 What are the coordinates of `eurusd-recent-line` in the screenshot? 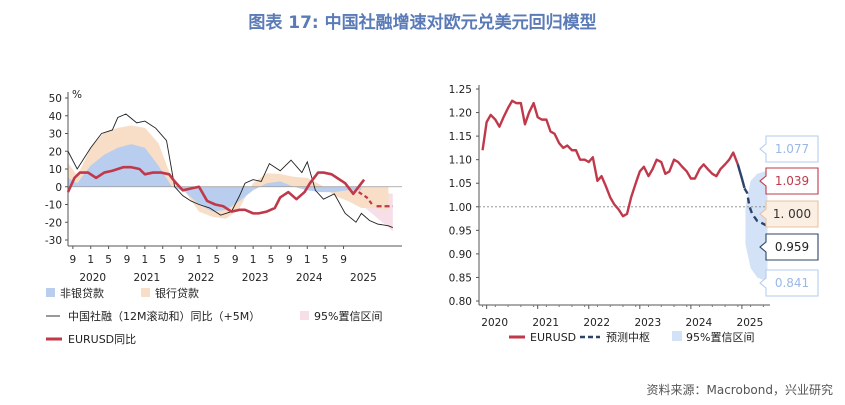 It's located at (741, 176).